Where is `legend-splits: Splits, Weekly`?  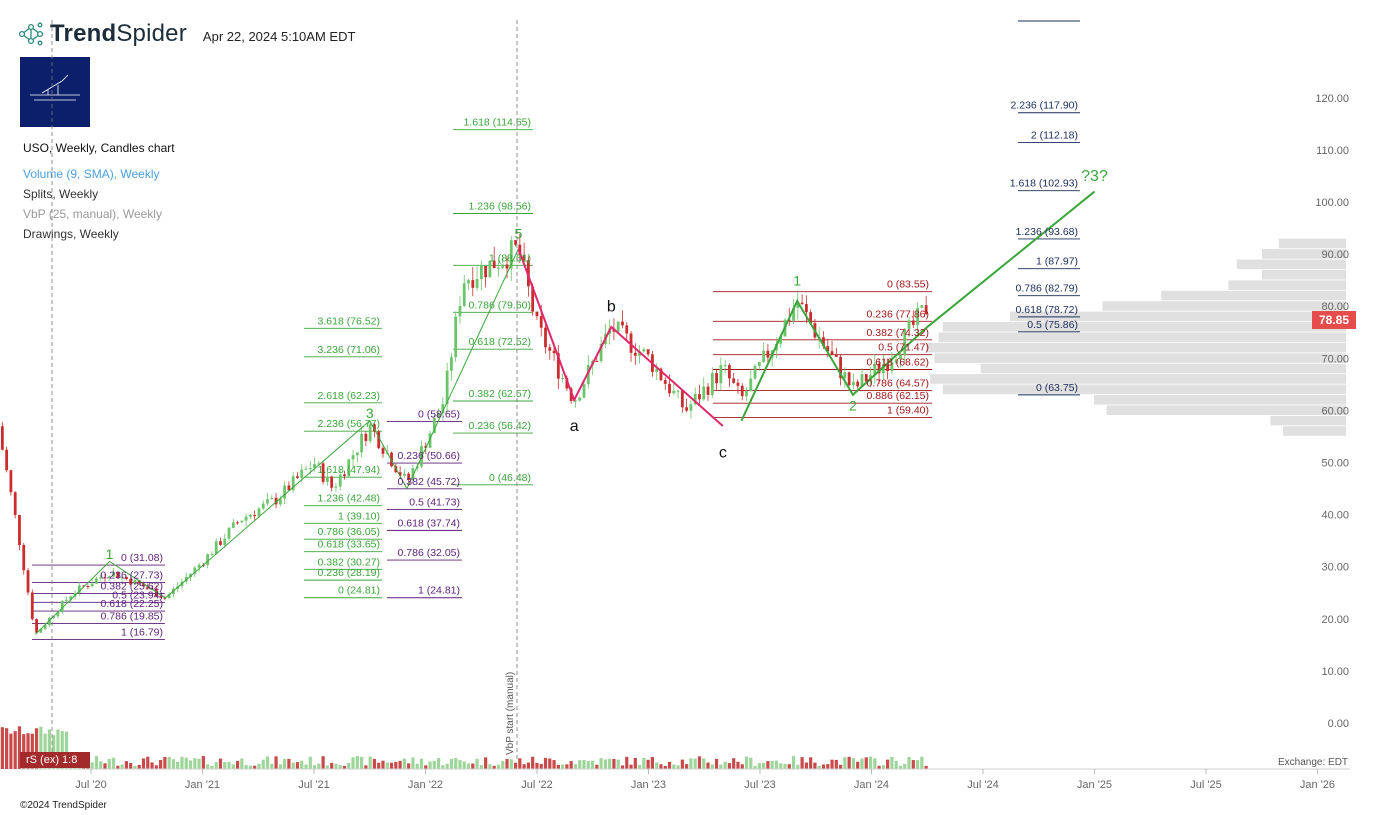 legend-splits: Splits, Weekly is located at coordinates (61, 194).